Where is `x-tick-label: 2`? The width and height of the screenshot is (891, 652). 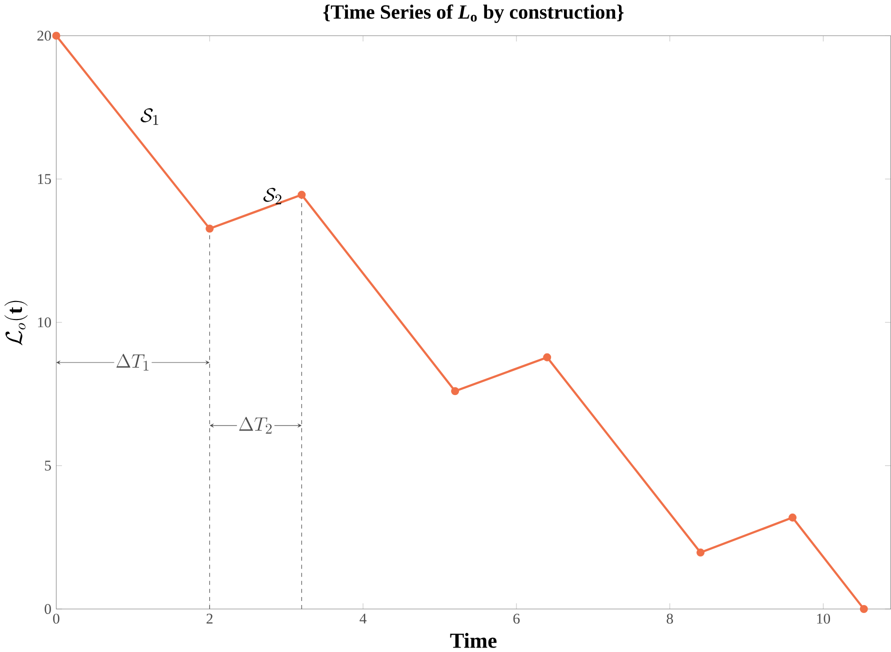
x-tick-label: 2 is located at coordinates (209, 619).